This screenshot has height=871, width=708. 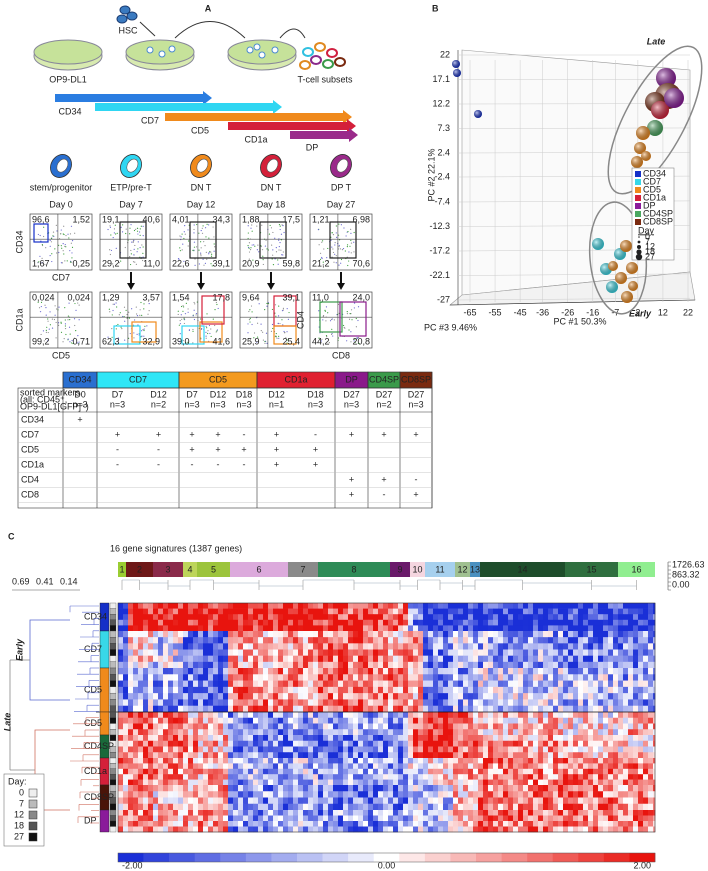 I want to click on quadrant-value: 20,8, so click(x=361, y=341).